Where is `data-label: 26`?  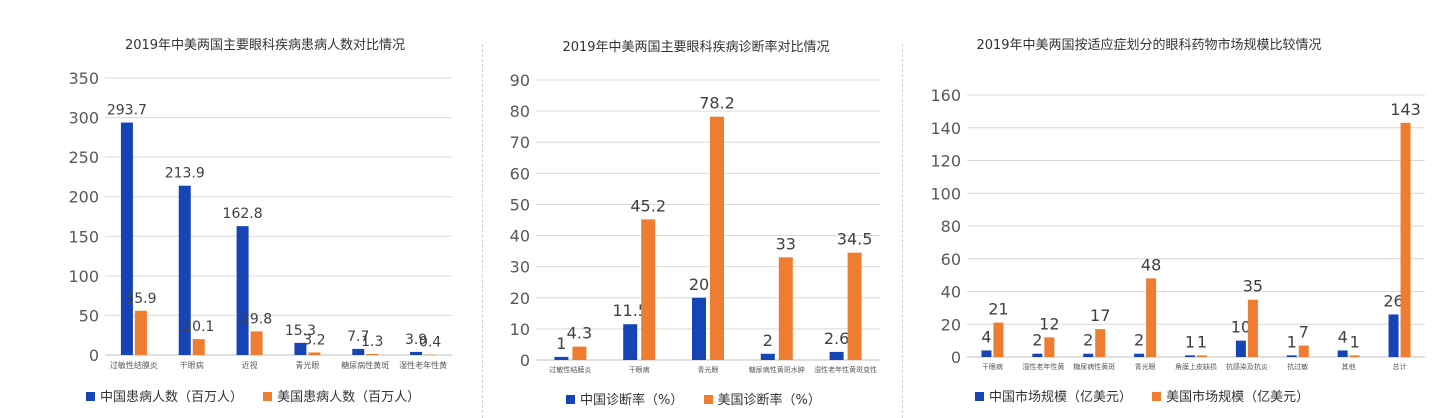
data-label: 26 is located at coordinates (1393, 300).